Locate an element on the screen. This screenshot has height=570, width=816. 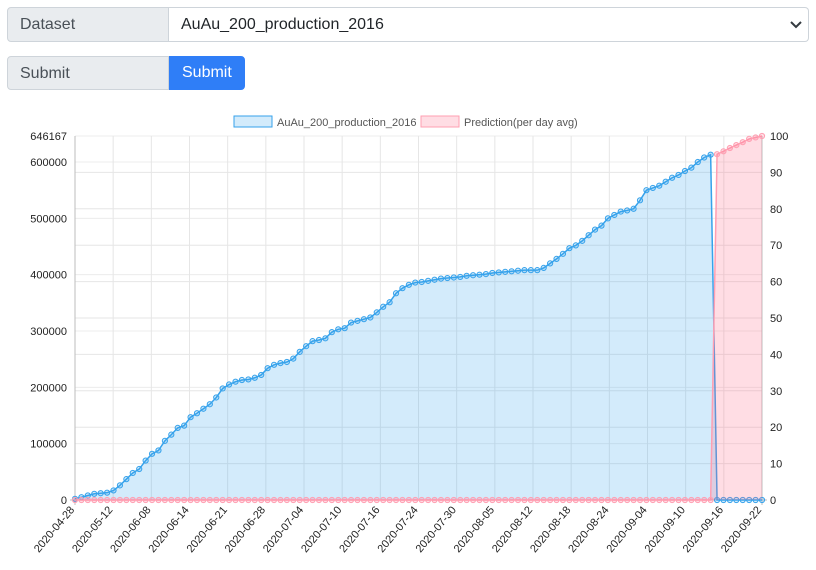
y-right-tick-label: 20 is located at coordinates (776, 428).